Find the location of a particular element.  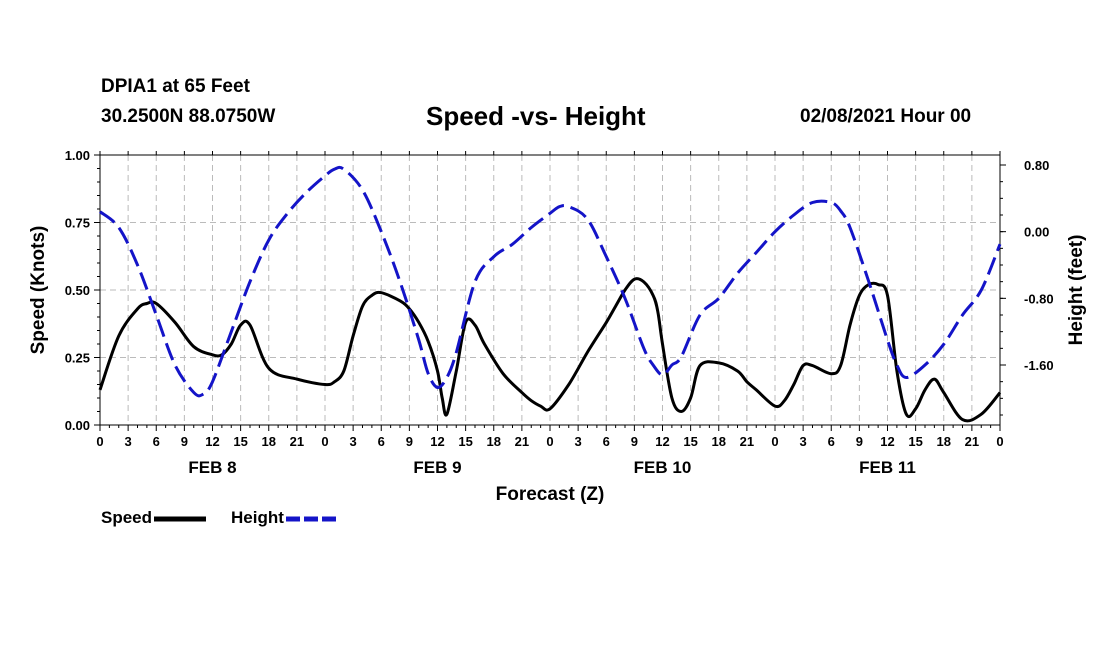

y-tick-label: 1.00 is located at coordinates (77, 155).